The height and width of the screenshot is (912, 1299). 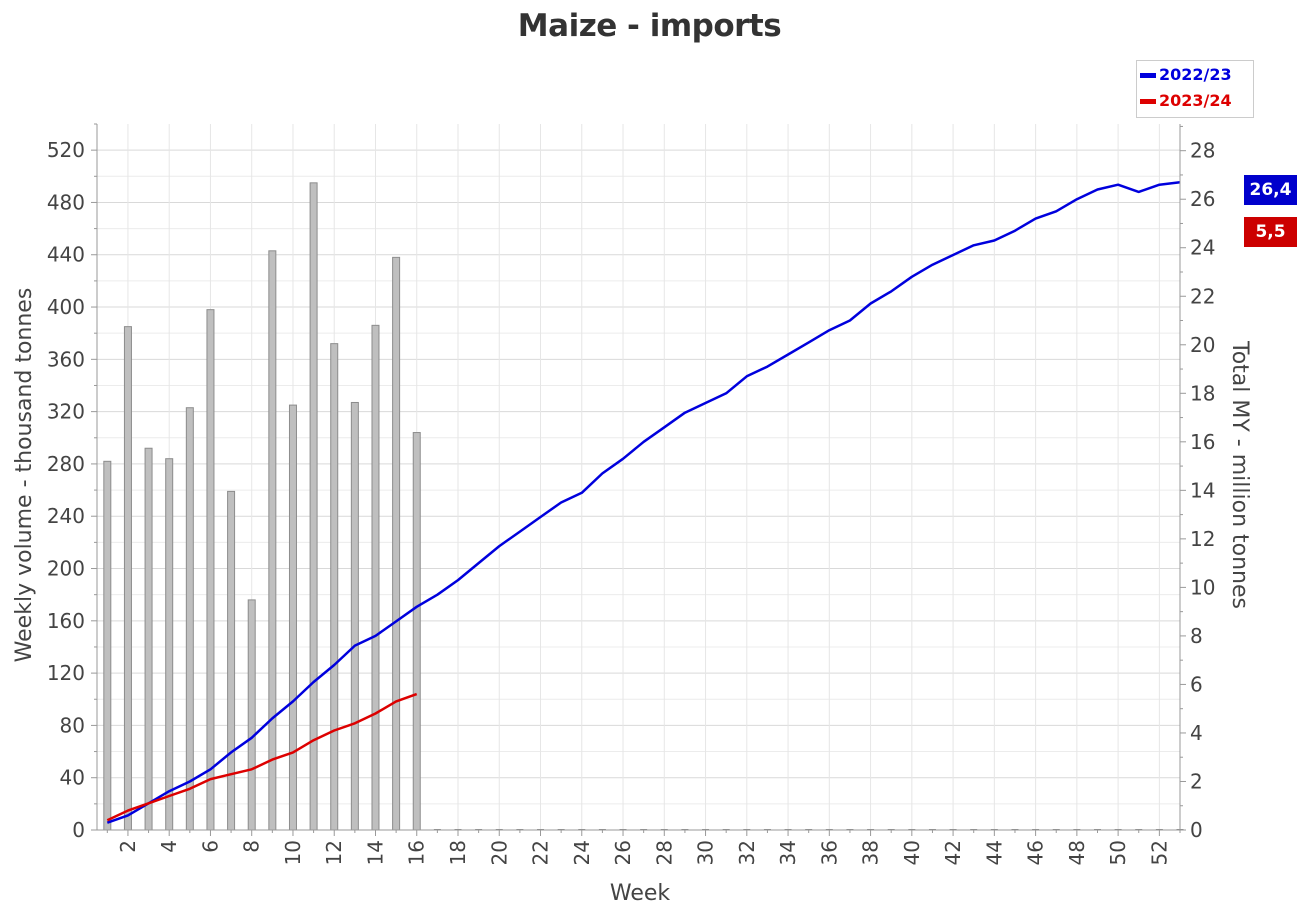 What do you see at coordinates (458, 852) in the screenshot?
I see `x-tick-label: 18` at bounding box center [458, 852].